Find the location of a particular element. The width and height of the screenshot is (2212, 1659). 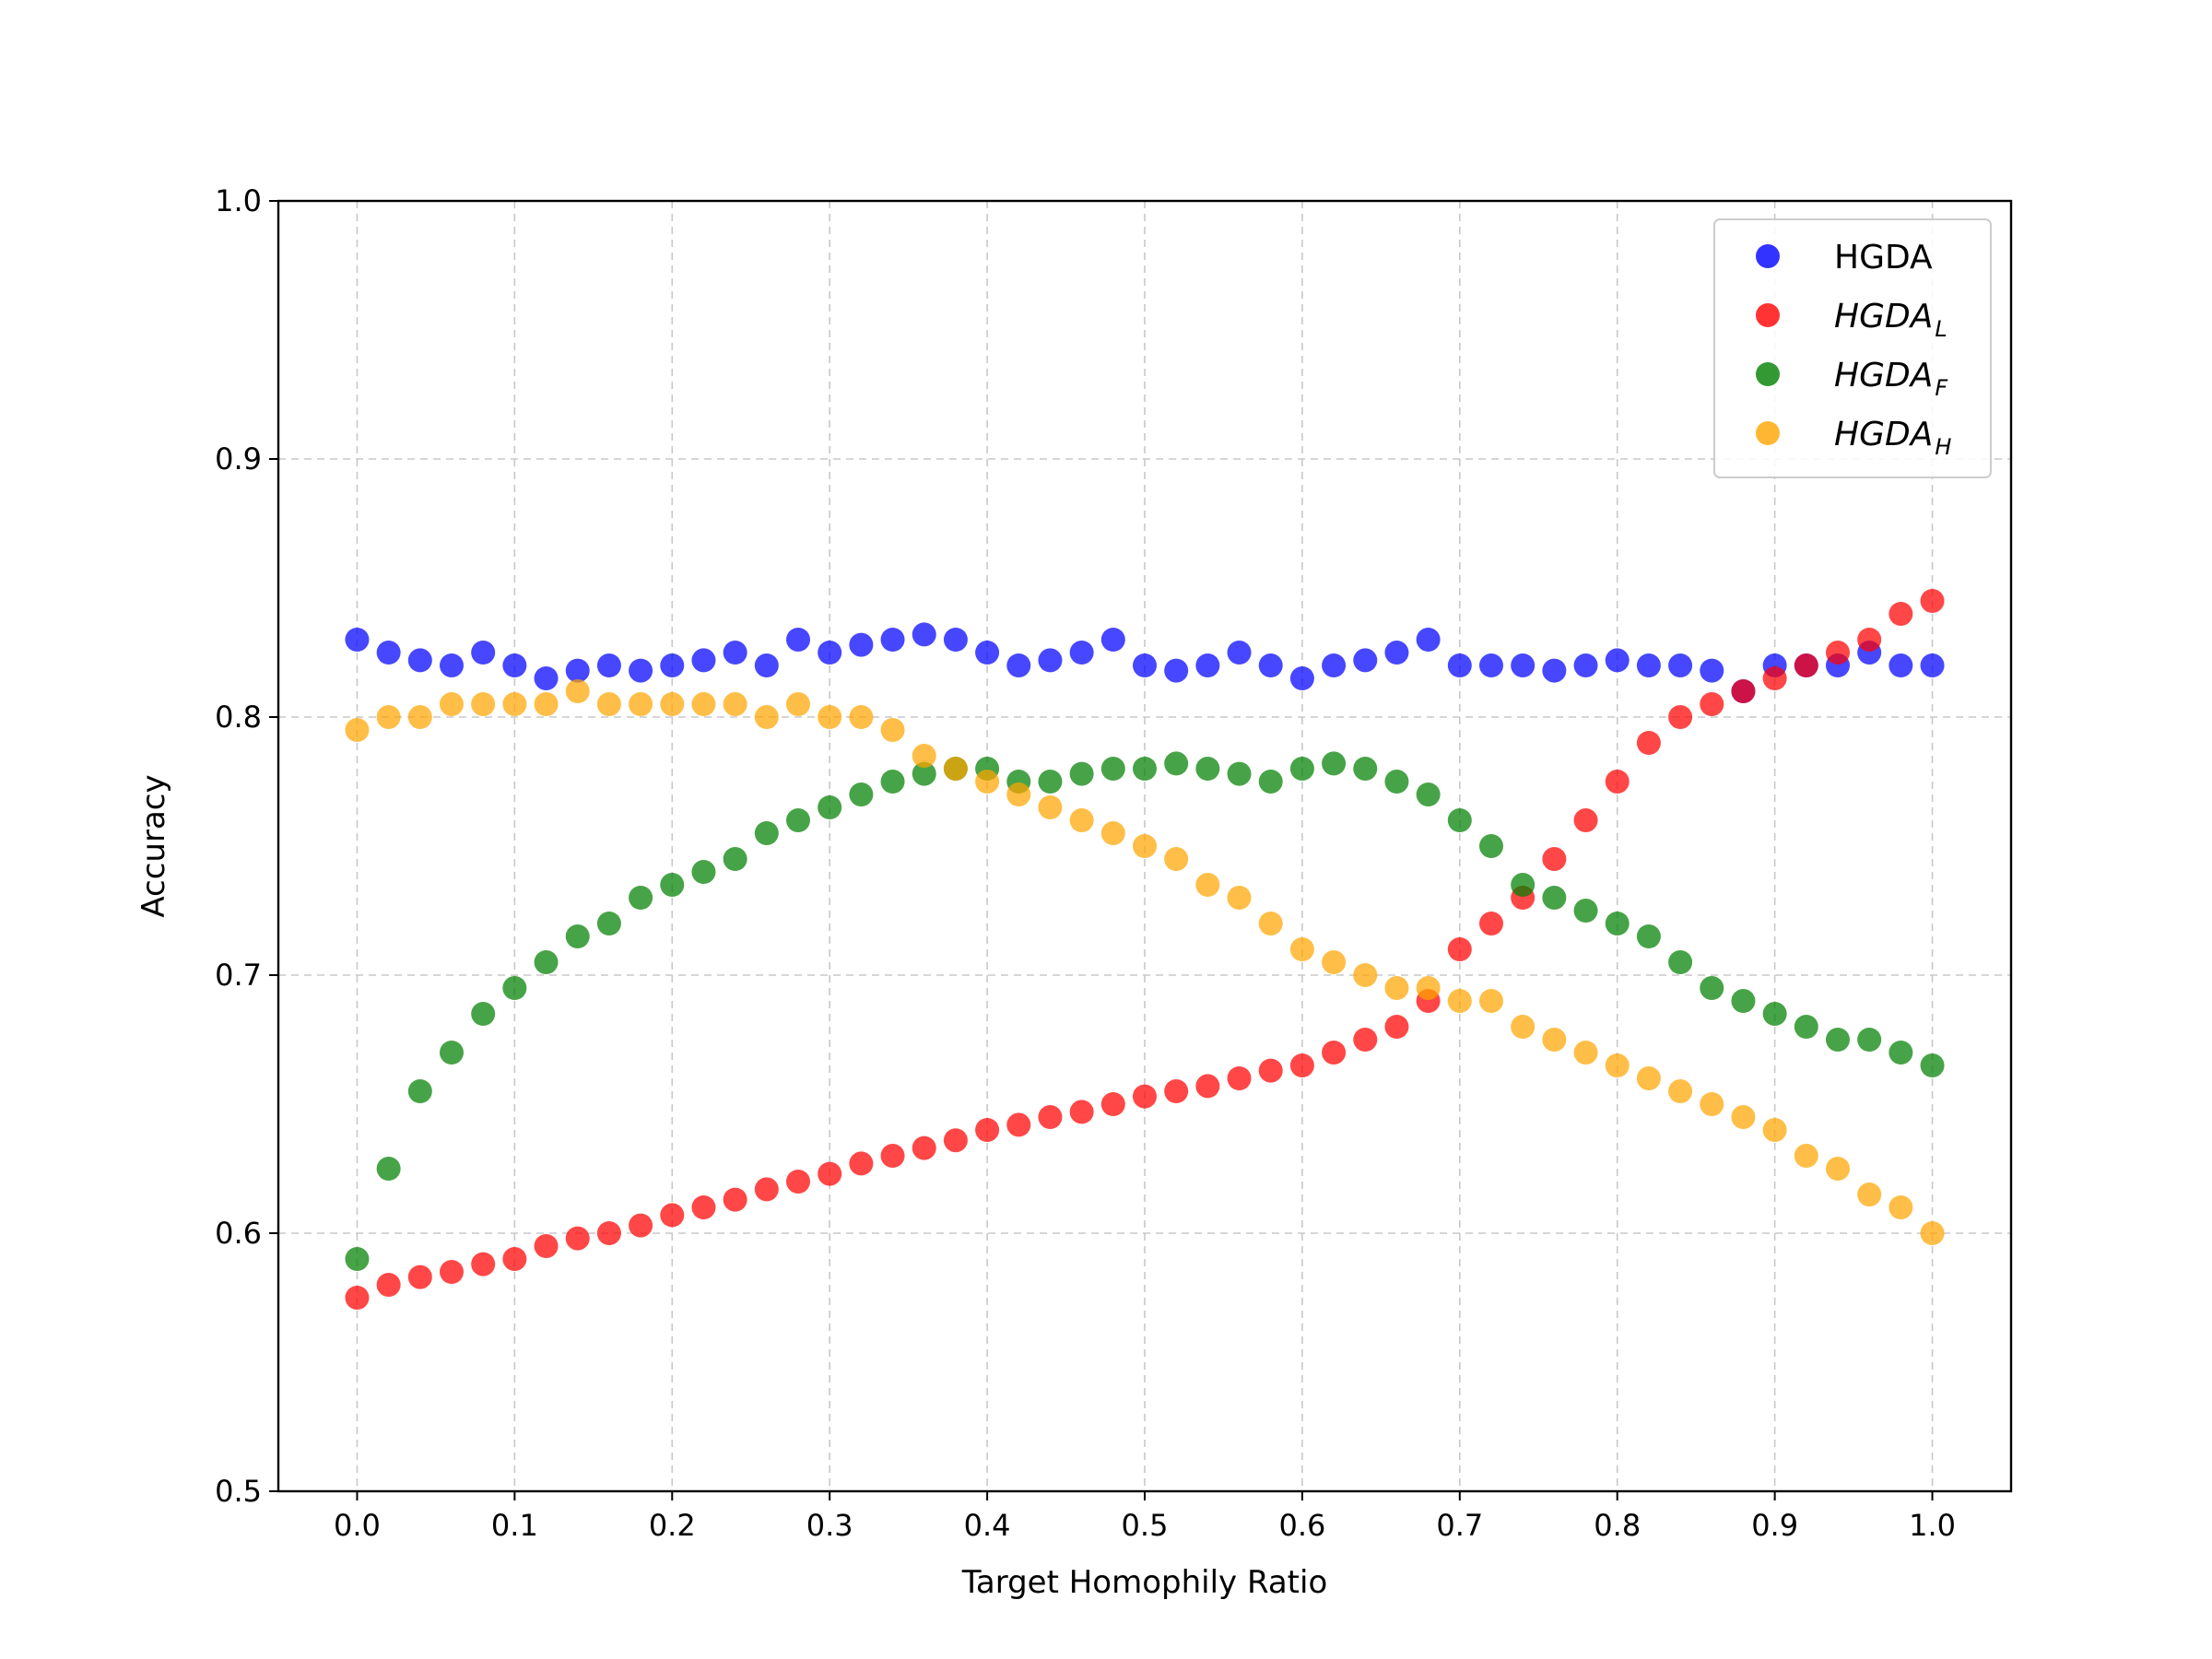

x-tick-label: 0.2 is located at coordinates (672, 1525).